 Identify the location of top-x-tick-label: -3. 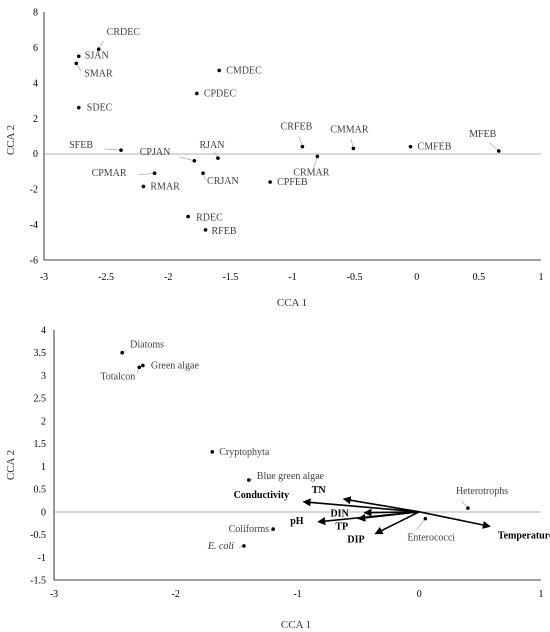
(44, 277).